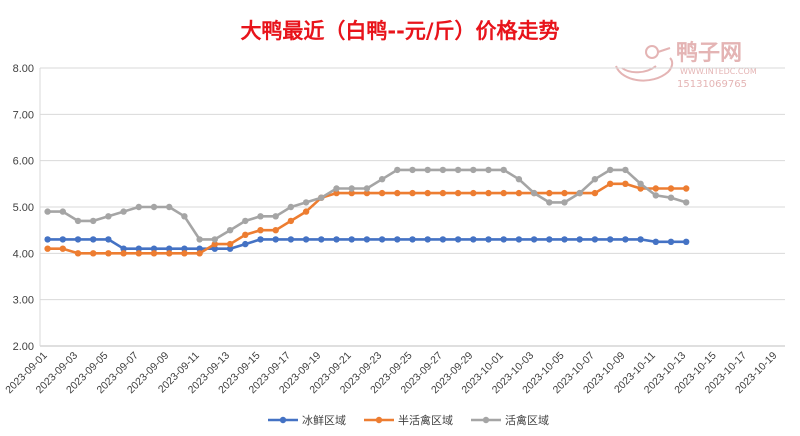 The height and width of the screenshot is (436, 800). I want to click on y-axis: 2.00 3.00 4.00 5.00 6.00 7.00 8.00, so click(23, 208).